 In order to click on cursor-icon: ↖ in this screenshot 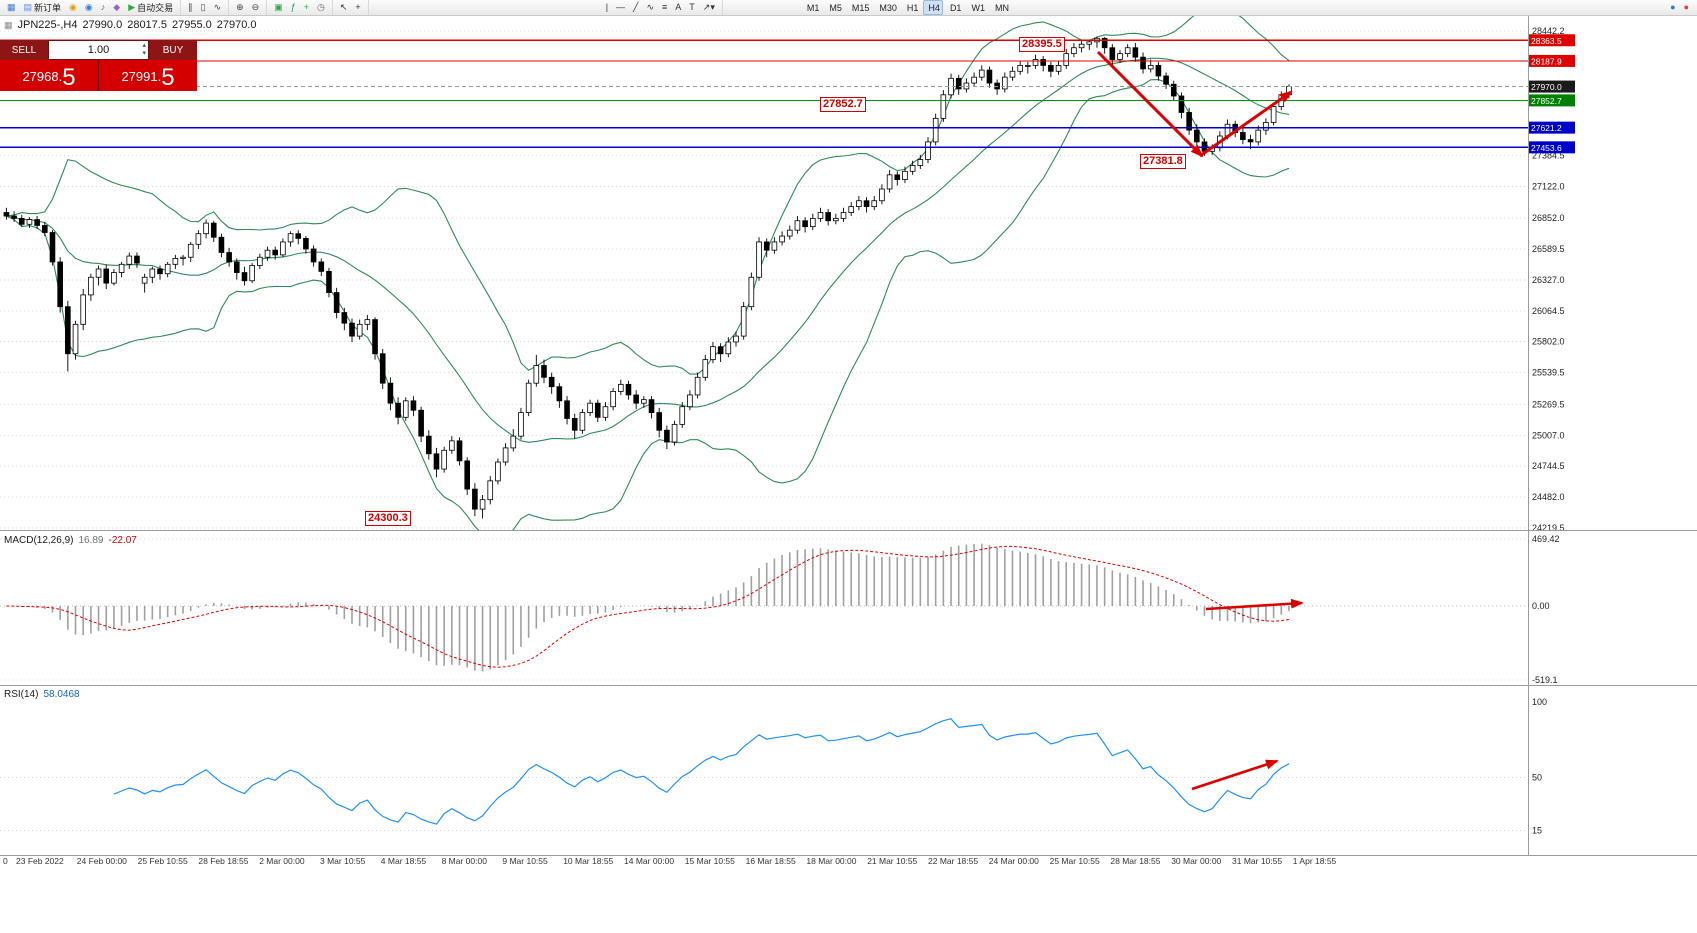, I will do `click(343, 7)`.